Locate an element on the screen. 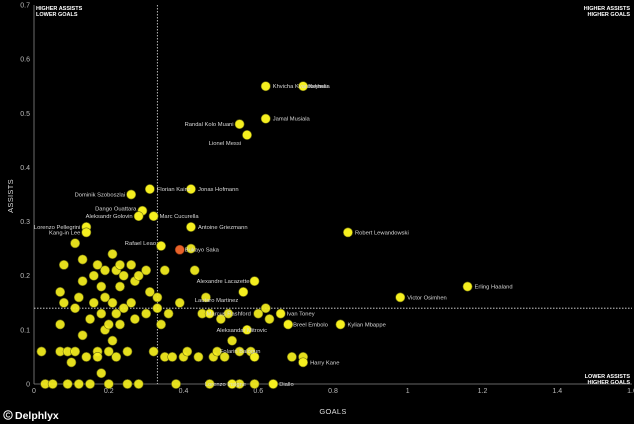 This screenshot has width=634, height=424. point-label: Jamal Musiala is located at coordinates (292, 120).